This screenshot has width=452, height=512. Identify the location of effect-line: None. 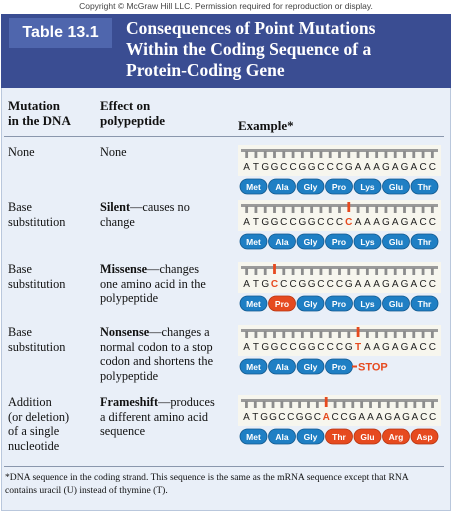
(113, 152).